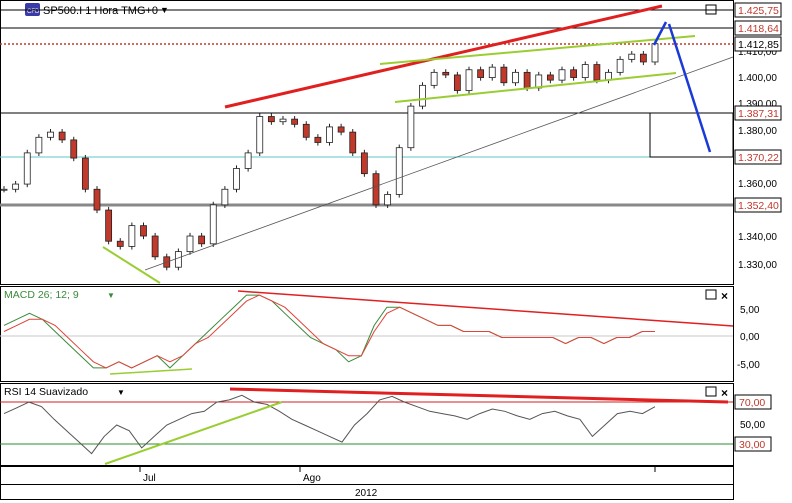  I want to click on level-label-b: 1.370,22, so click(758, 158).